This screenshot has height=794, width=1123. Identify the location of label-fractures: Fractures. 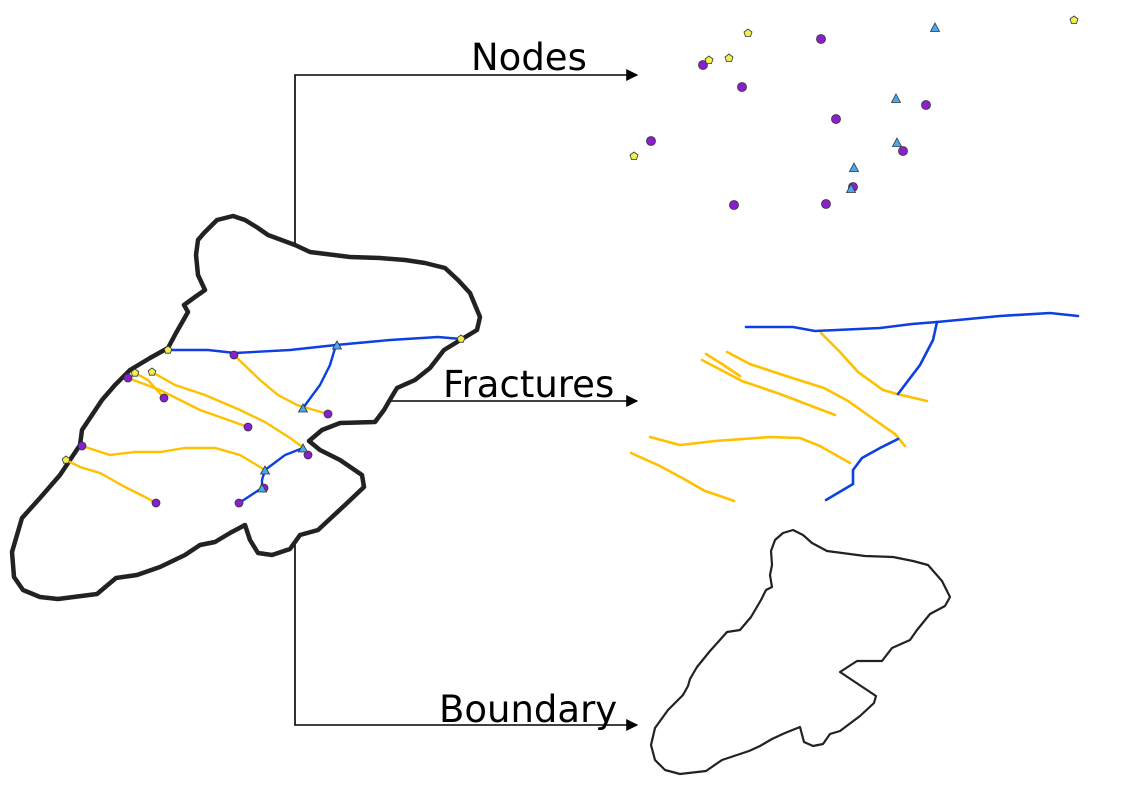
(528, 384).